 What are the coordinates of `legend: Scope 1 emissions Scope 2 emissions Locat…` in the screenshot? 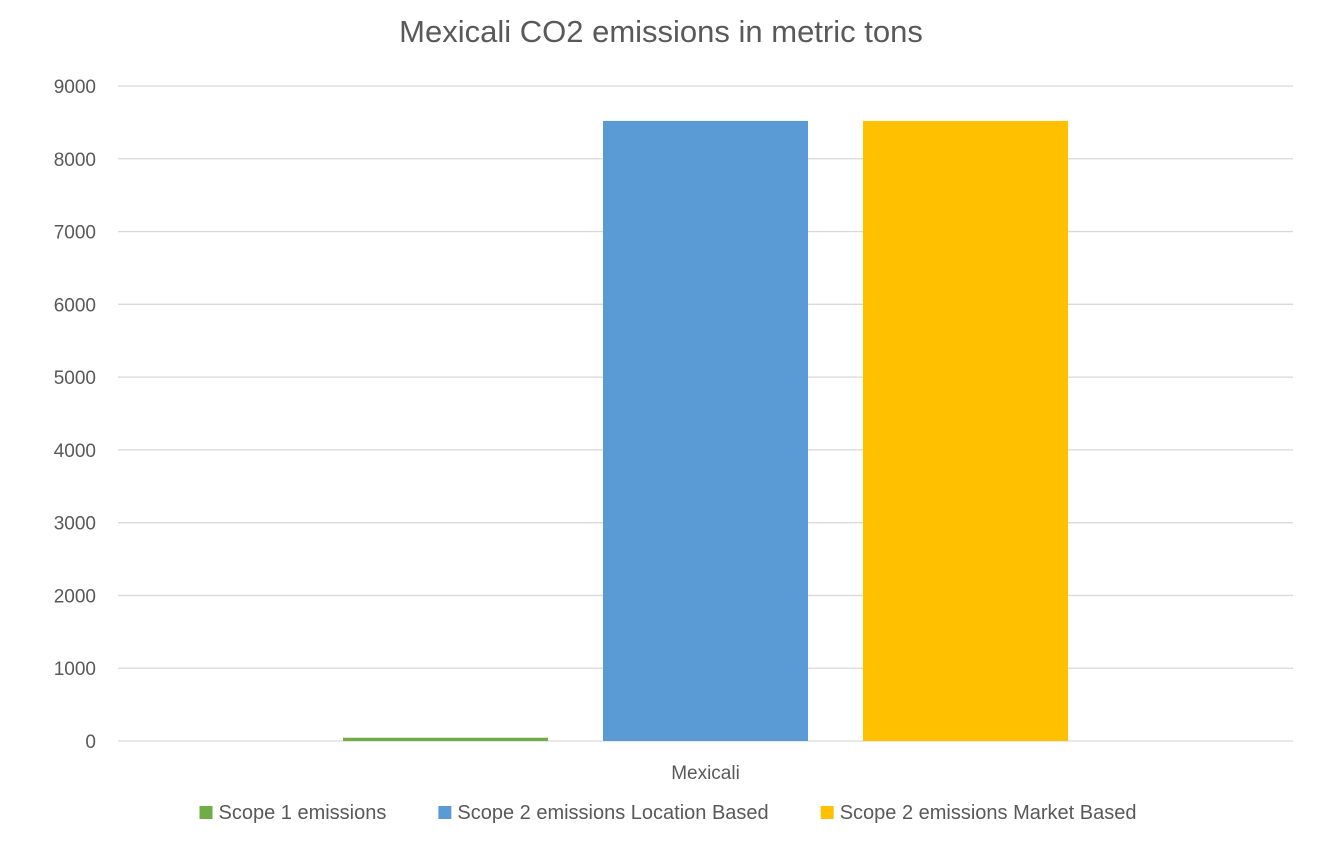 It's located at (668, 813).